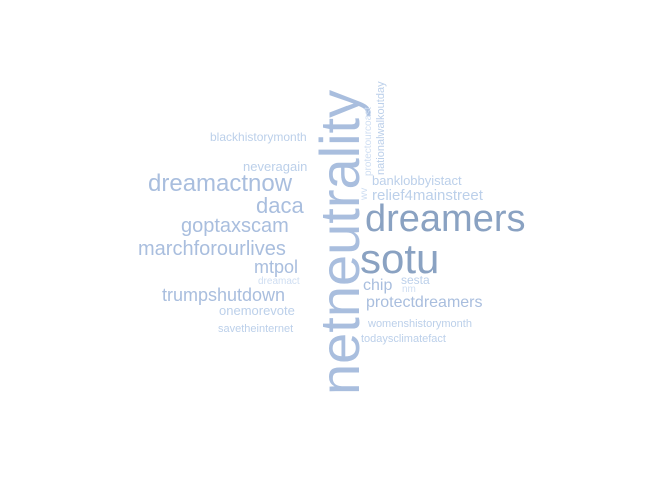 This screenshot has height=480, width=672. Describe the element at coordinates (415, 280) in the screenshot. I see `word-sesta: sesta` at that location.